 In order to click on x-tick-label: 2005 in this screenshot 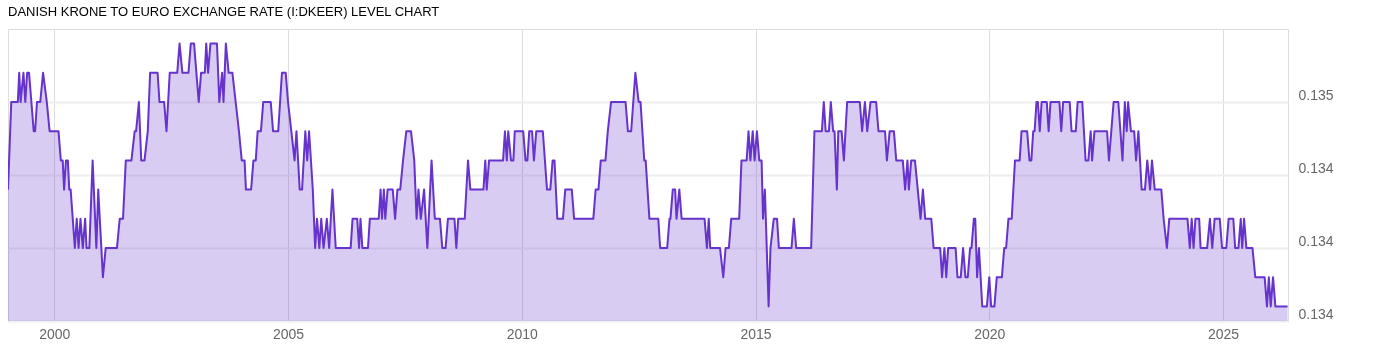, I will do `click(288, 333)`.